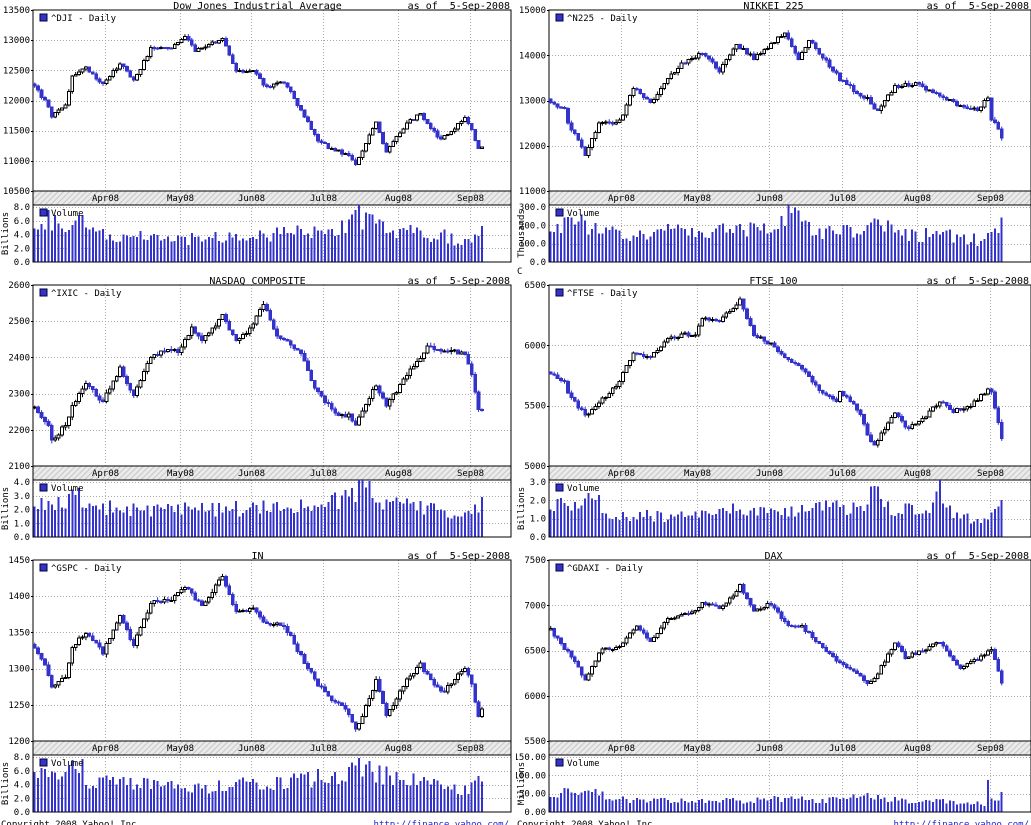 The width and height of the screenshot is (1031, 825). I want to click on y-axis-label: 11000, so click(16, 162).